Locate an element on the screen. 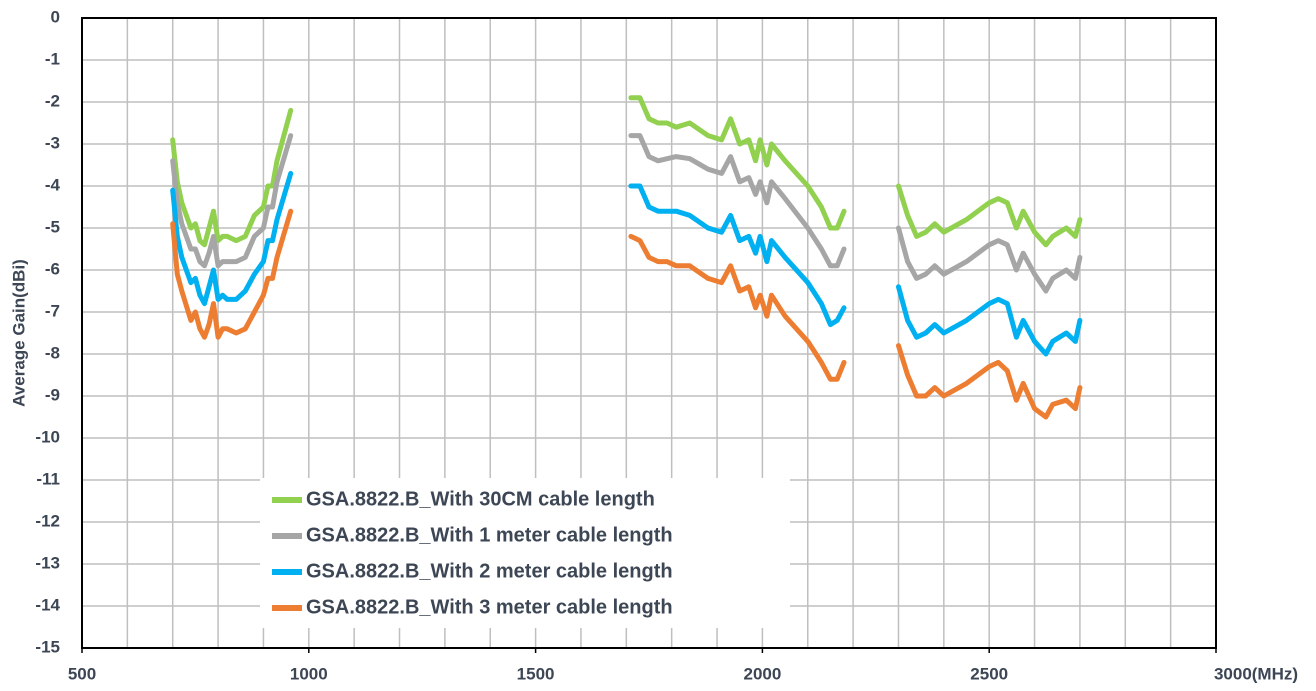 The height and width of the screenshot is (691, 1316). legend-label: GSA.8822.B_With 3 meter cable length is located at coordinates (489, 607).